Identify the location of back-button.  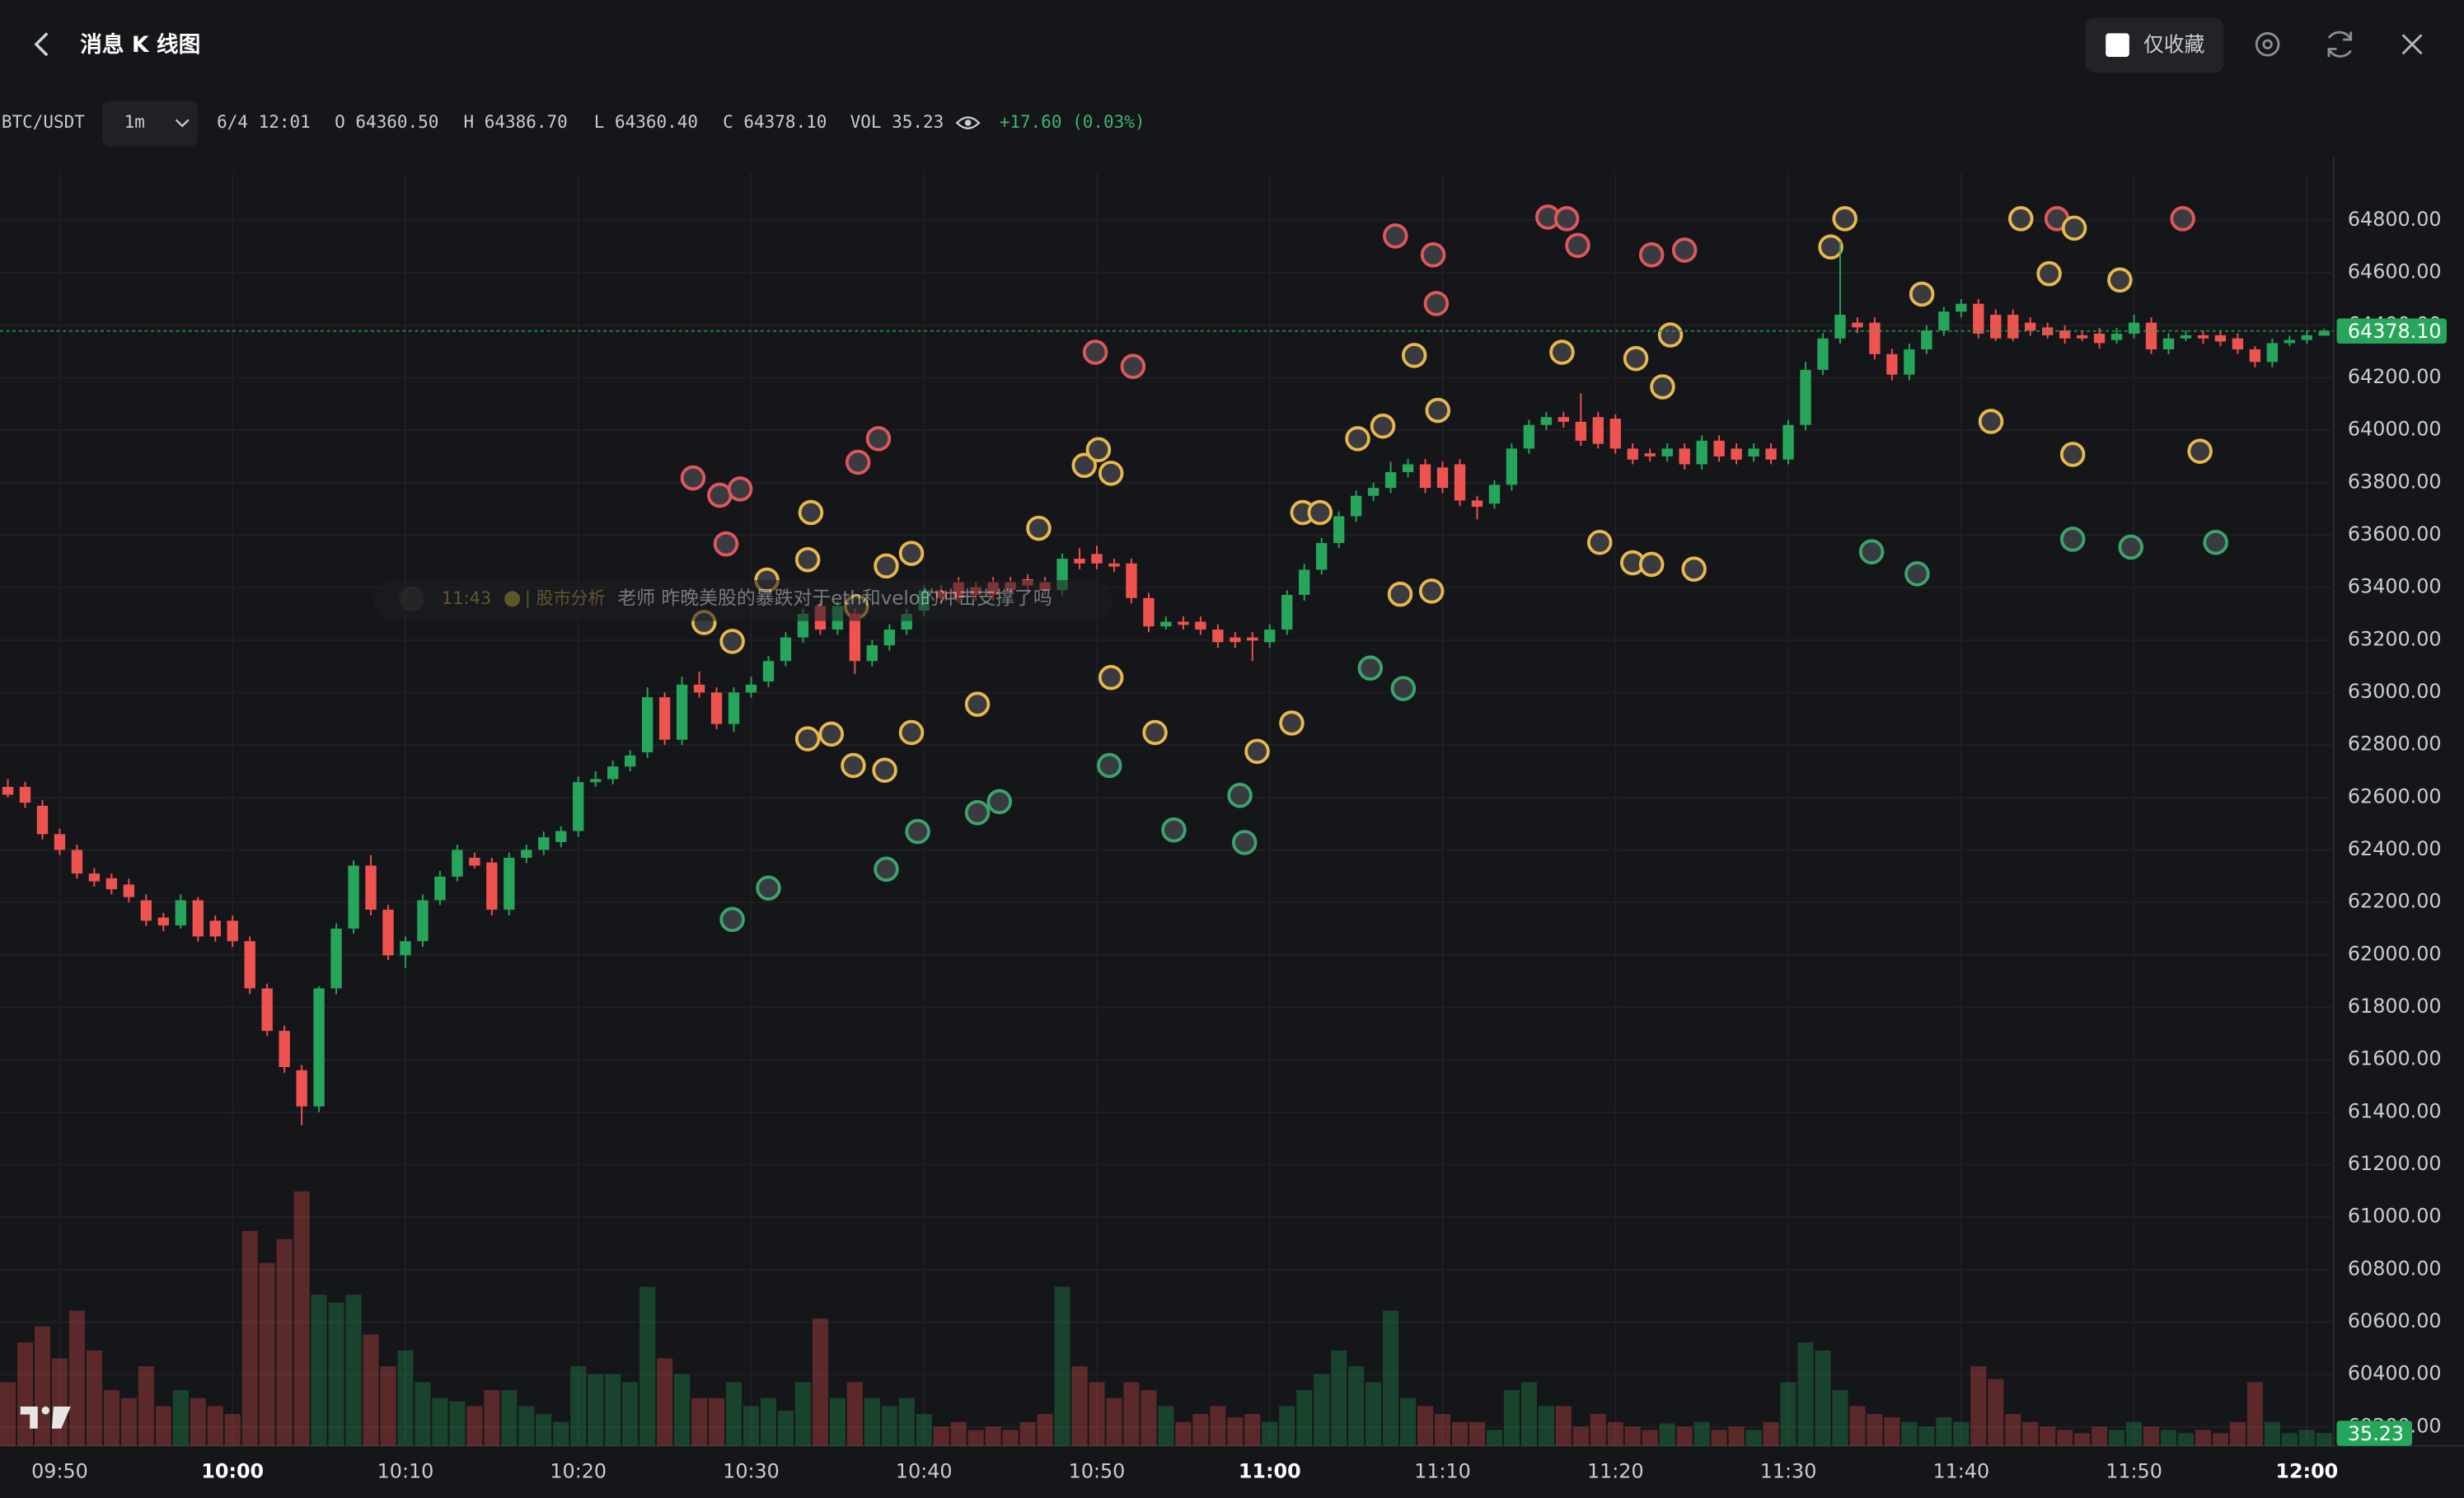
(41, 44).